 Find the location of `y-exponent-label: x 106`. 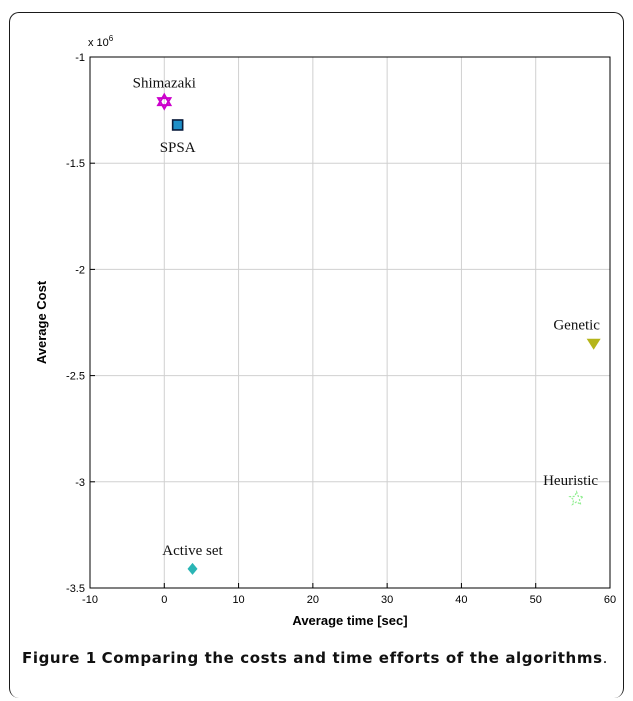

y-exponent-label: x 106 is located at coordinates (101, 41).